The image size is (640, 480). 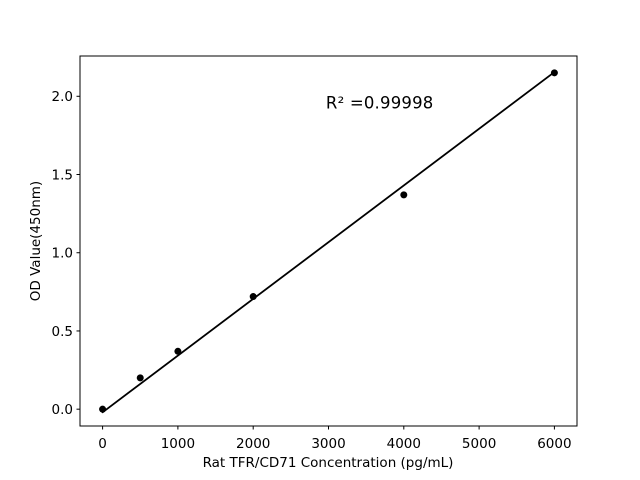 I want to click on y-tick-label: 0.0, so click(x=62, y=410).